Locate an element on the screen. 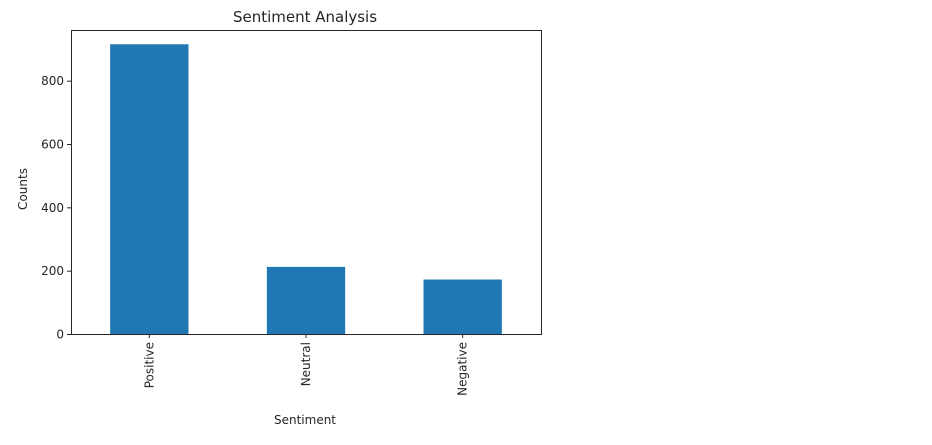 This screenshot has width=932, height=445. y-axis-label: Counts is located at coordinates (23, 189).